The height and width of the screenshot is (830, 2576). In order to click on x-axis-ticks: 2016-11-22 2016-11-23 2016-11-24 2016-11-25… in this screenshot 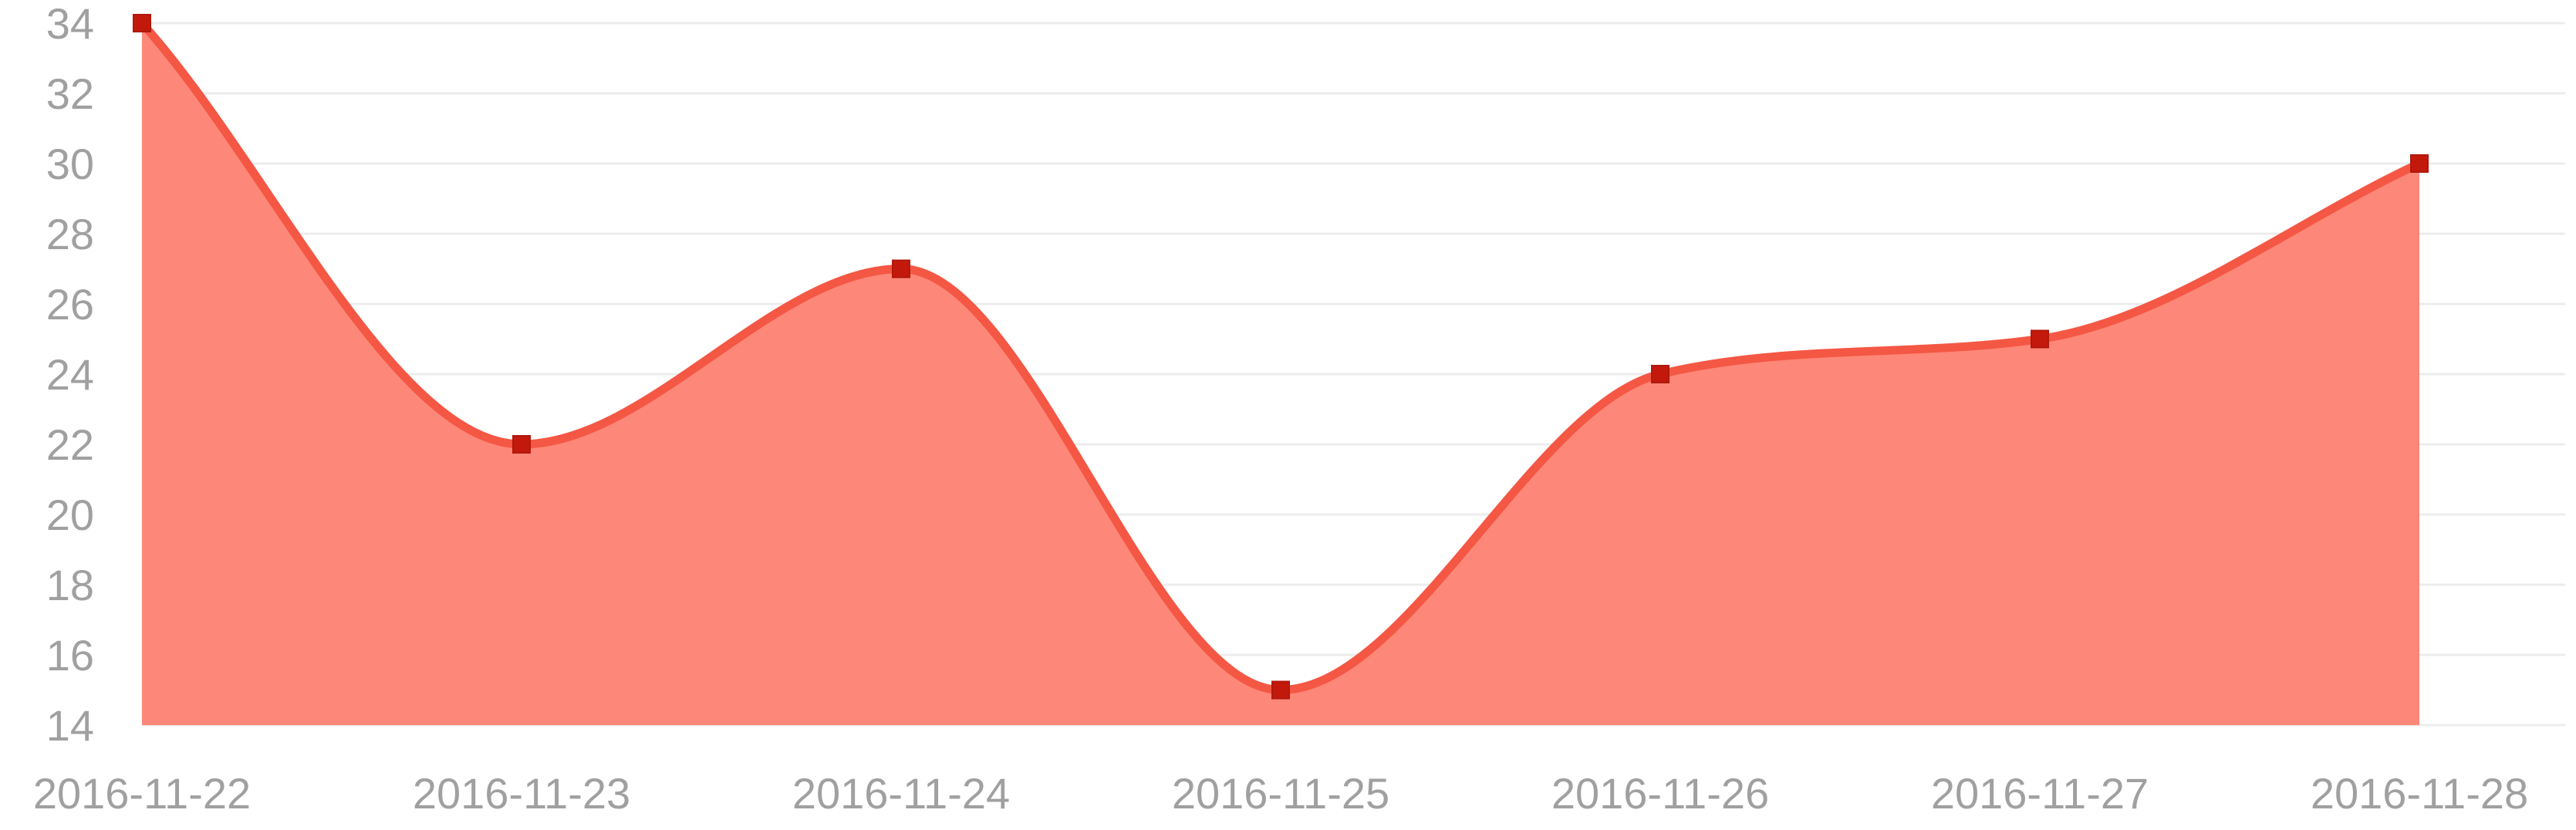, I will do `click(1280, 793)`.